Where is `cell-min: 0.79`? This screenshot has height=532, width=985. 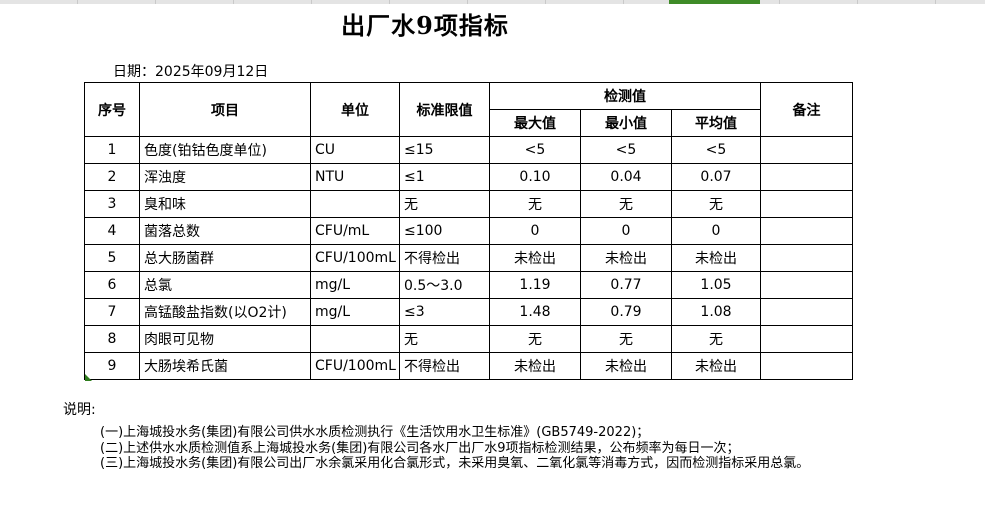
cell-min: 0.79 is located at coordinates (626, 312).